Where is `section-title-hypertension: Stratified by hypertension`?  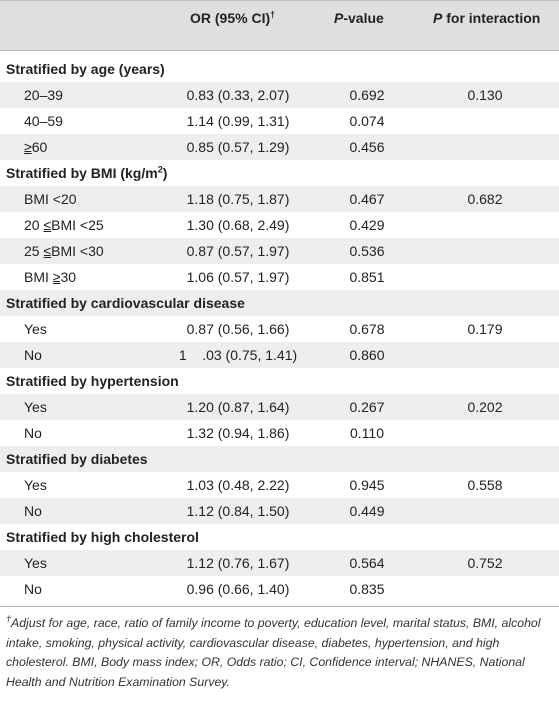 section-title-hypertension: Stratified by hypertension is located at coordinates (92, 381).